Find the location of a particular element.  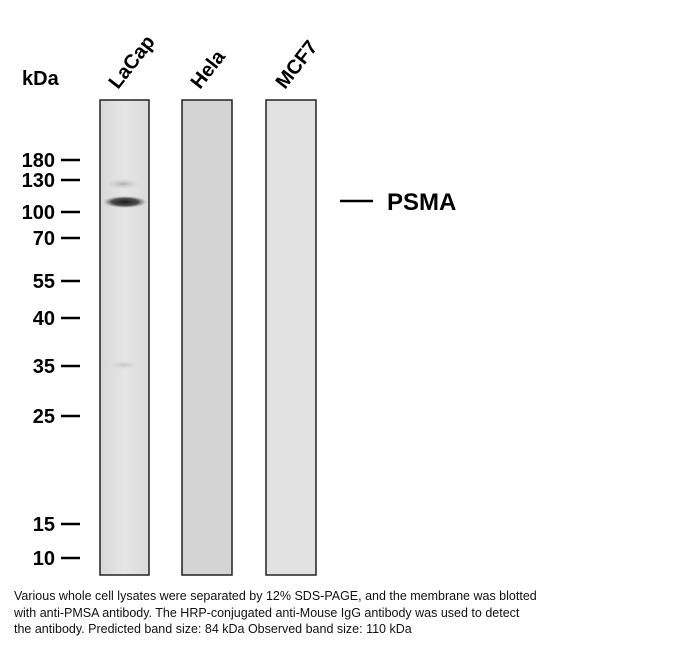

marker-label: 25 is located at coordinates (44, 417).